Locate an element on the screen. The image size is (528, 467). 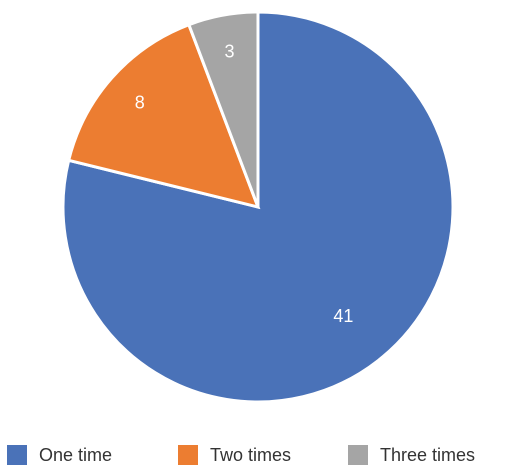
legend: One time Two times Three times is located at coordinates (264, 455).